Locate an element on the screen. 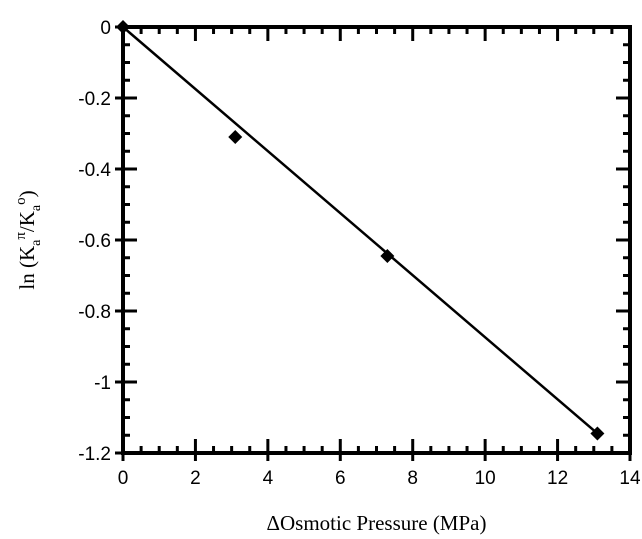 This screenshot has height=539, width=642. x-tick-label: 2 is located at coordinates (195, 478).